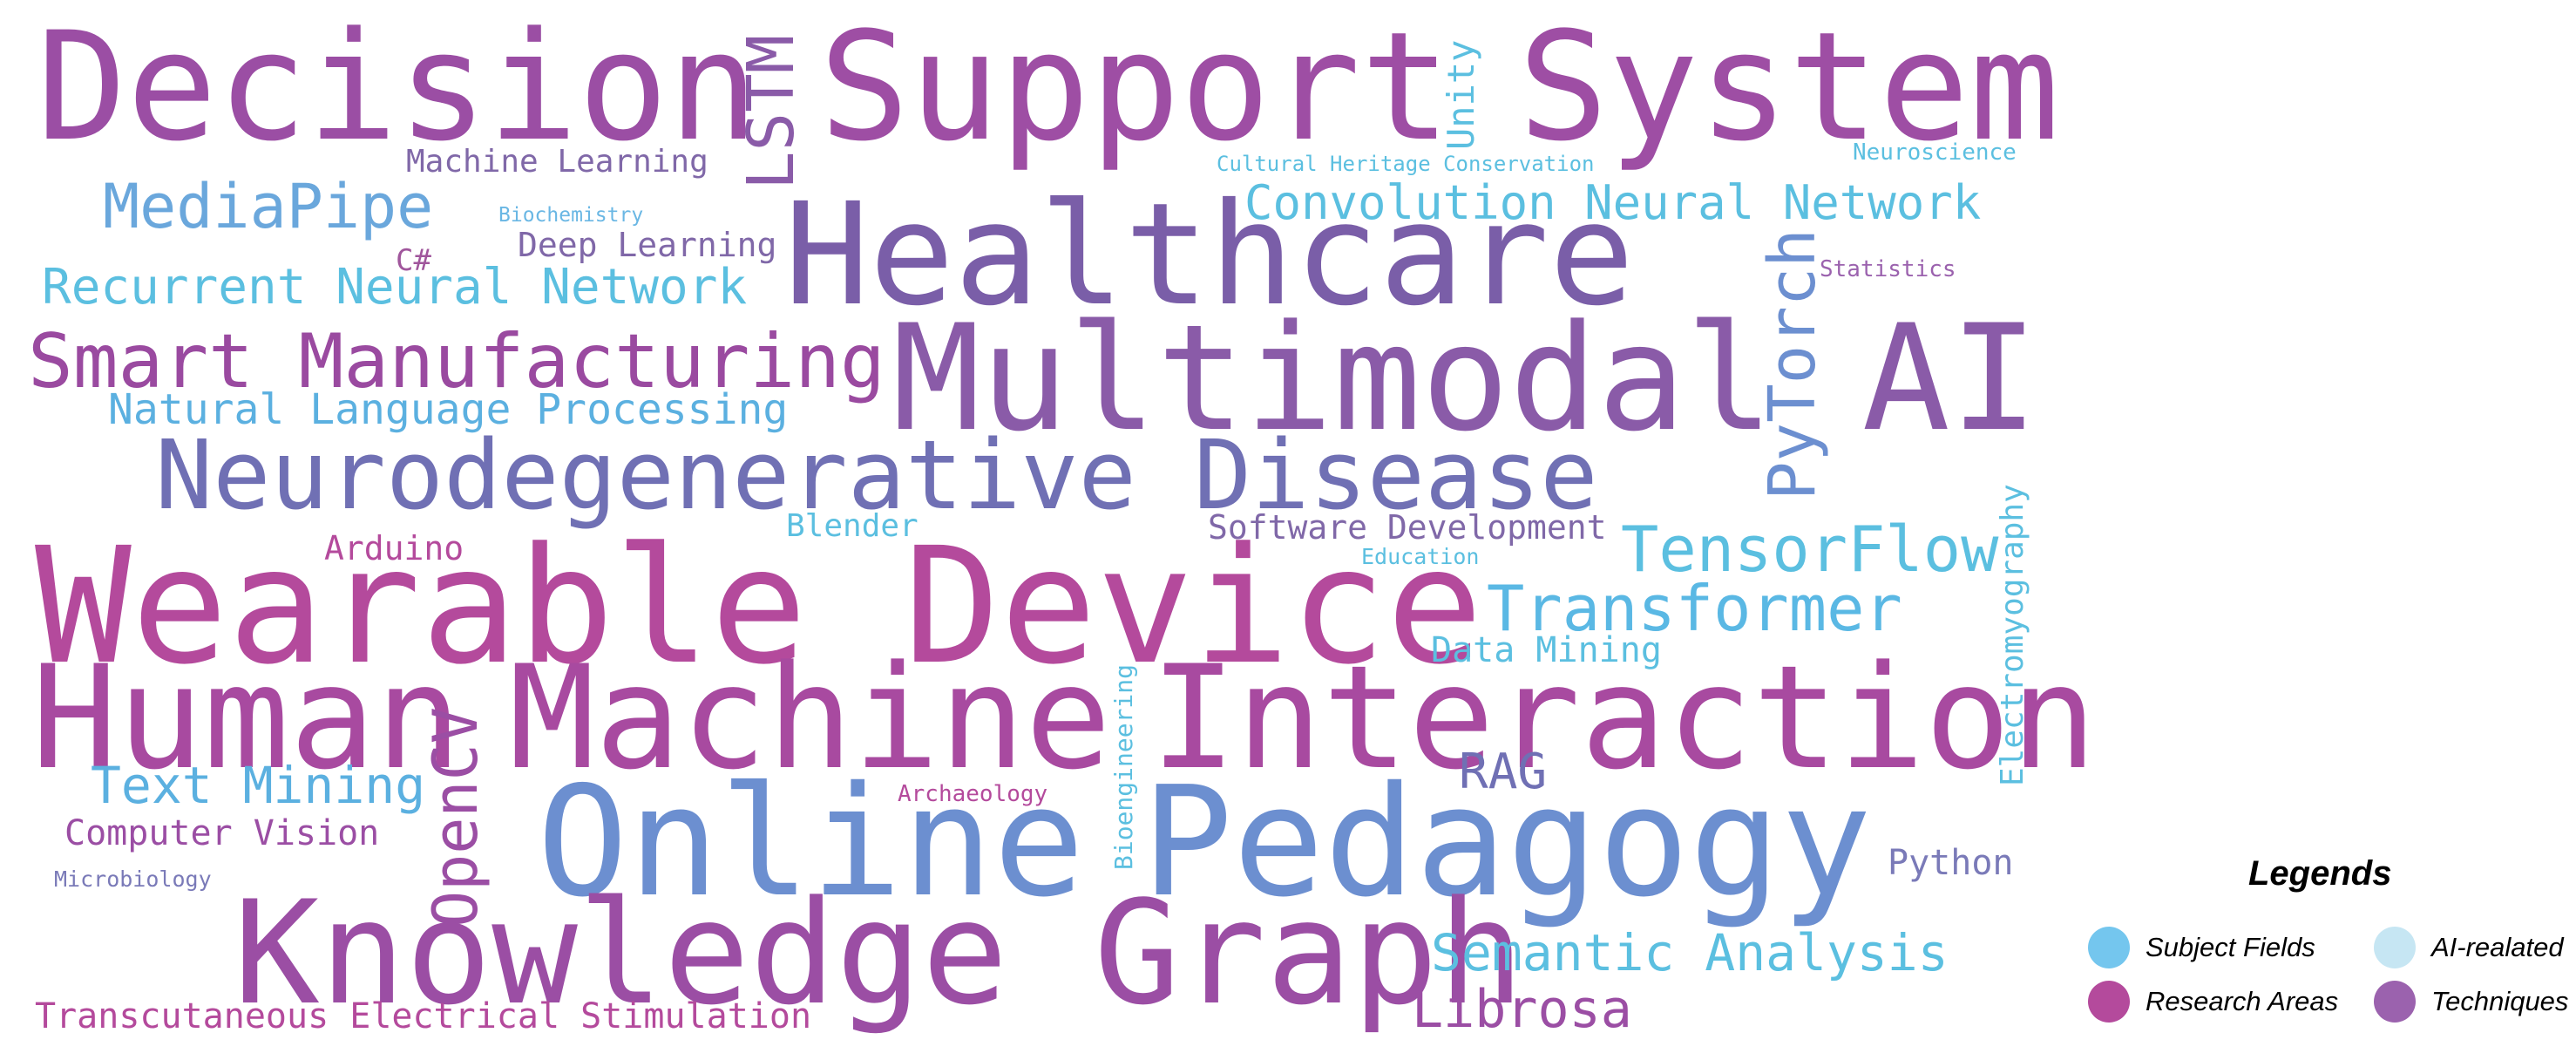 The image size is (2576, 1060). I want to click on word-transformer: Transformer, so click(1695, 608).